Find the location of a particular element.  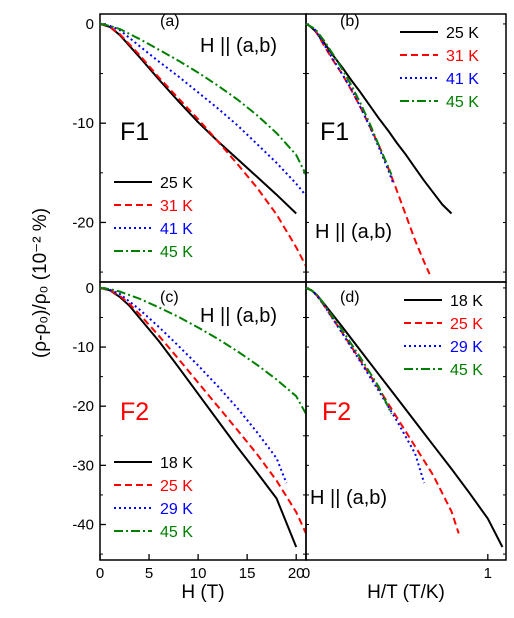

x-axis-title: H (T) is located at coordinates (202, 592).